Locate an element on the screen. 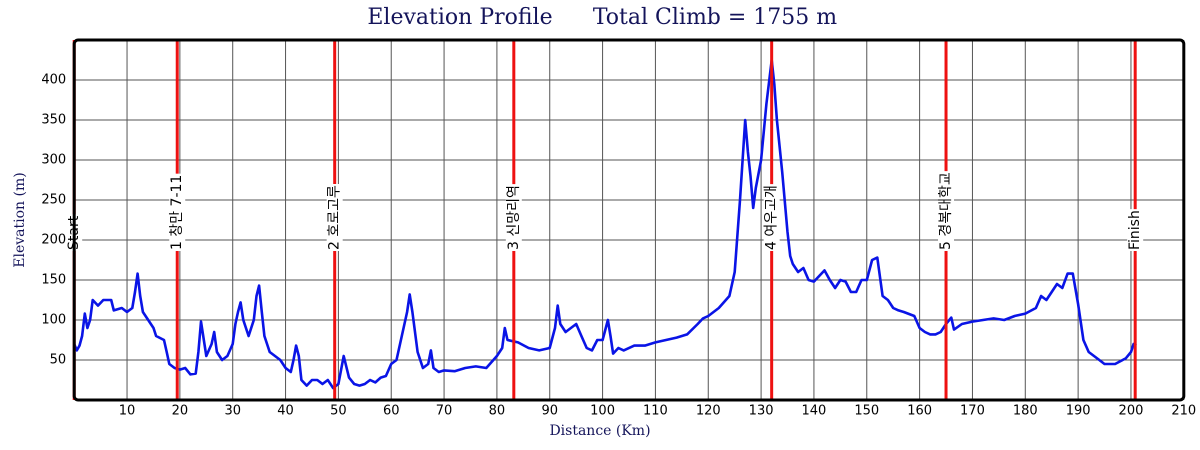 The width and height of the screenshot is (1200, 450). x-tick-label: 120 is located at coordinates (708, 411).